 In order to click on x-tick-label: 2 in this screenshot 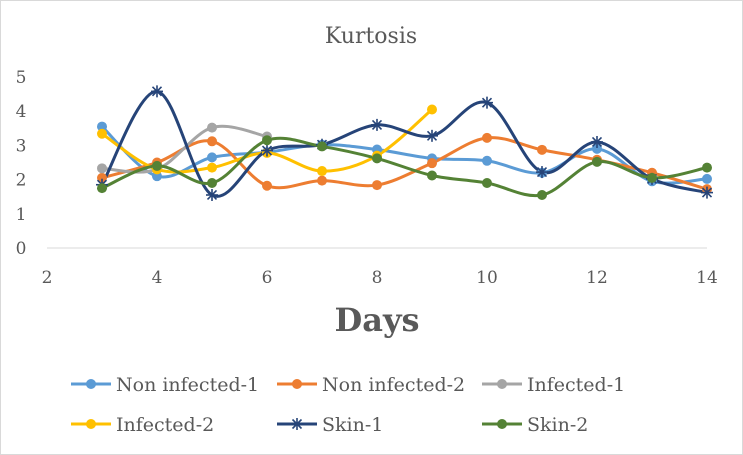, I will do `click(47, 278)`.